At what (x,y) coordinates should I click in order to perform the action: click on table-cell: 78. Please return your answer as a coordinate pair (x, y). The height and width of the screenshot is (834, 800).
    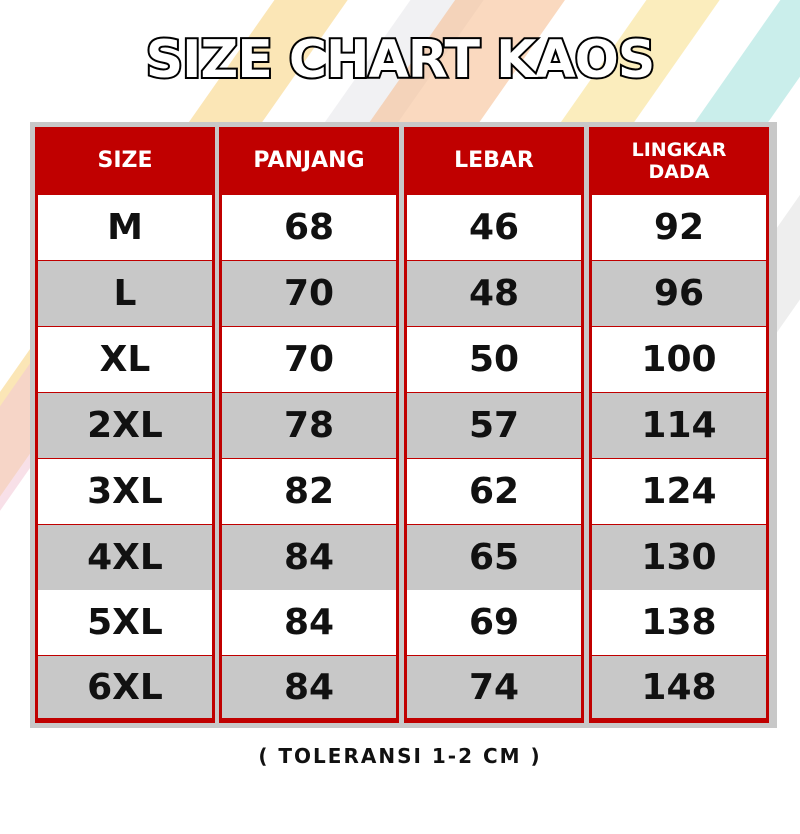
    Looking at the image, I should click on (309, 425).